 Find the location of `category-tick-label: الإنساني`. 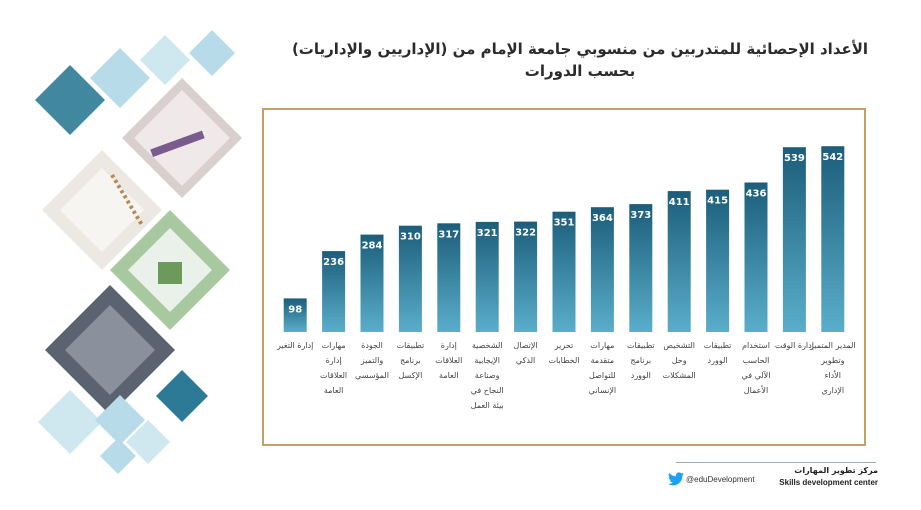

category-tick-label: الإنساني is located at coordinates (602, 391).